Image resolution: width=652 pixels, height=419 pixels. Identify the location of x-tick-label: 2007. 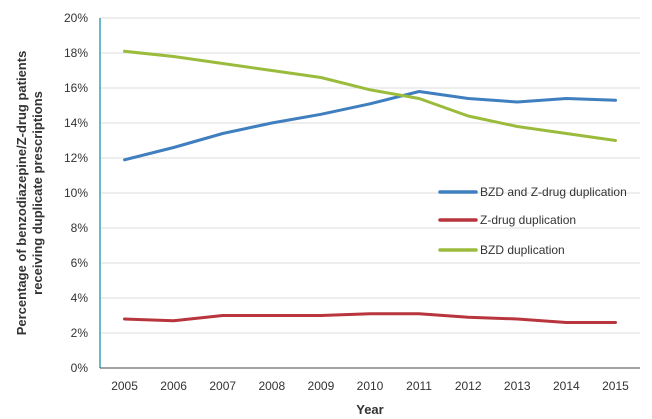
(222, 386).